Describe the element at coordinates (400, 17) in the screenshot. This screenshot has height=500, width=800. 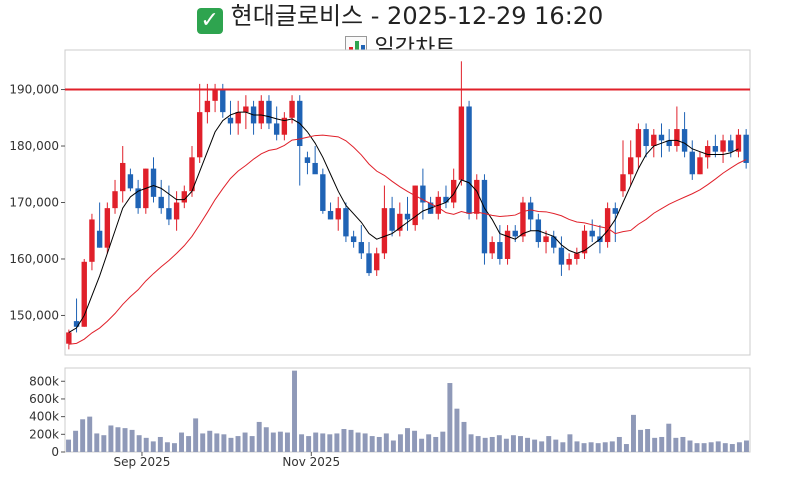
I see `title-main-row: ✓ 현대글로비스 - 2025-12-29 16:20` at that location.